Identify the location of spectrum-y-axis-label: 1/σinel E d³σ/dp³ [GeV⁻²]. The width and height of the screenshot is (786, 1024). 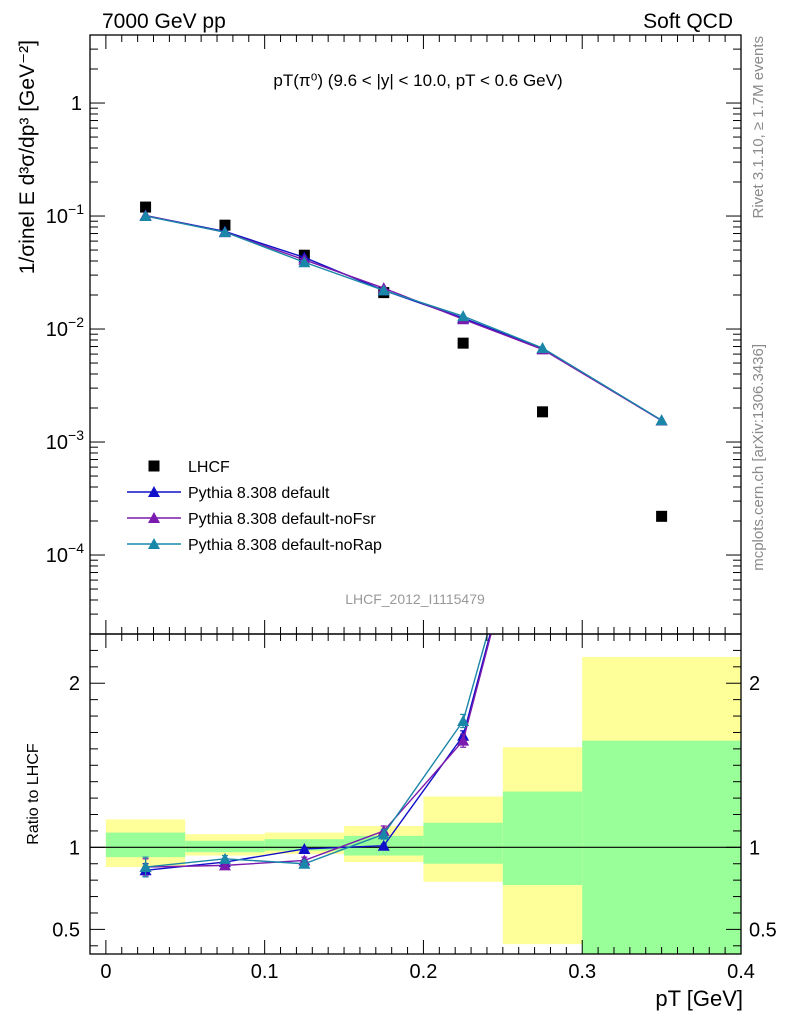
(27, 157).